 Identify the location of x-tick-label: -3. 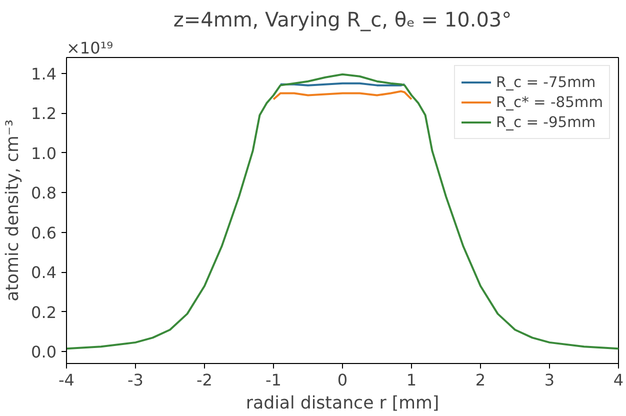
(136, 380).